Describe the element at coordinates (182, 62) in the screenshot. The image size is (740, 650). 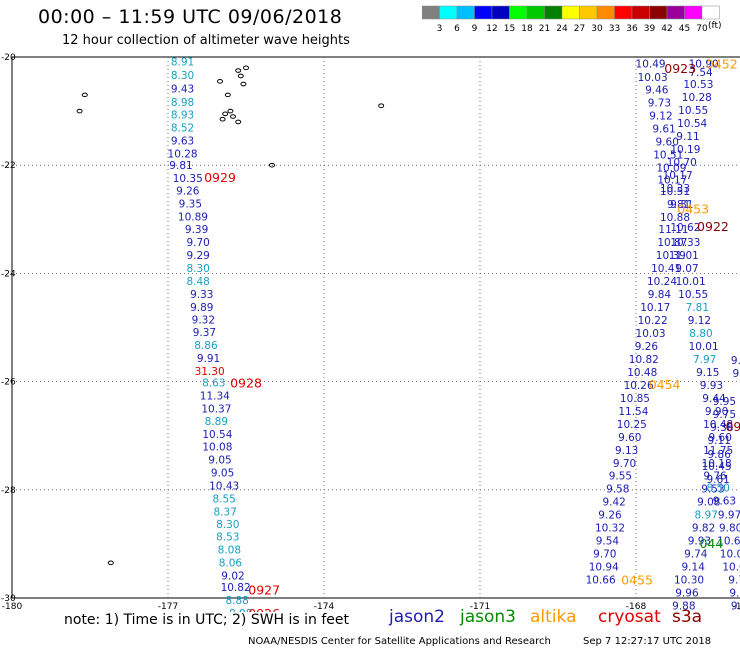
I see `wave-height-label: 8.91` at that location.